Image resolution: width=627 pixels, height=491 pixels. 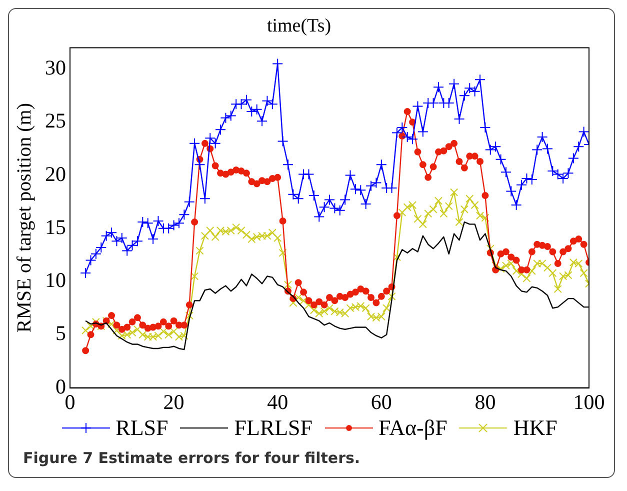 What do you see at coordinates (55, 68) in the screenshot?
I see `y-tick-label: 30` at bounding box center [55, 68].